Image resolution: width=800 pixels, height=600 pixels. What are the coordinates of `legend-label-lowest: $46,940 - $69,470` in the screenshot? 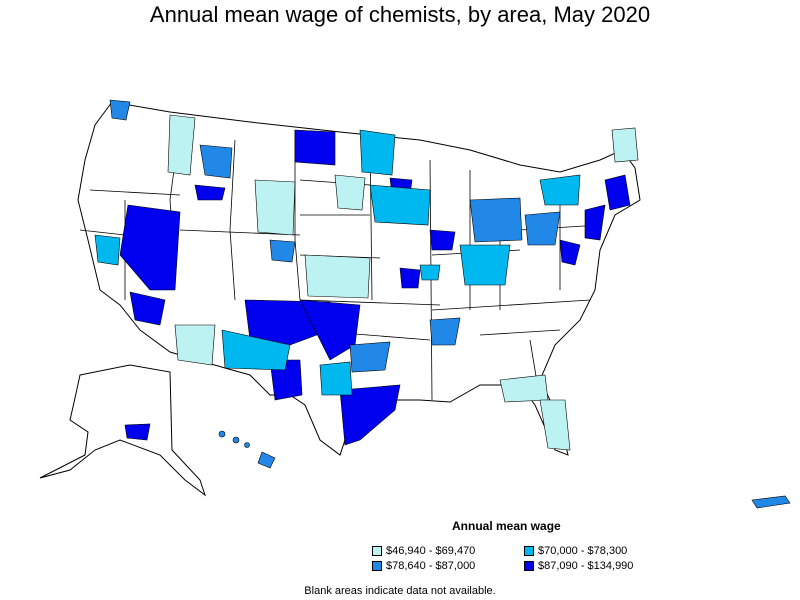 It's located at (431, 551).